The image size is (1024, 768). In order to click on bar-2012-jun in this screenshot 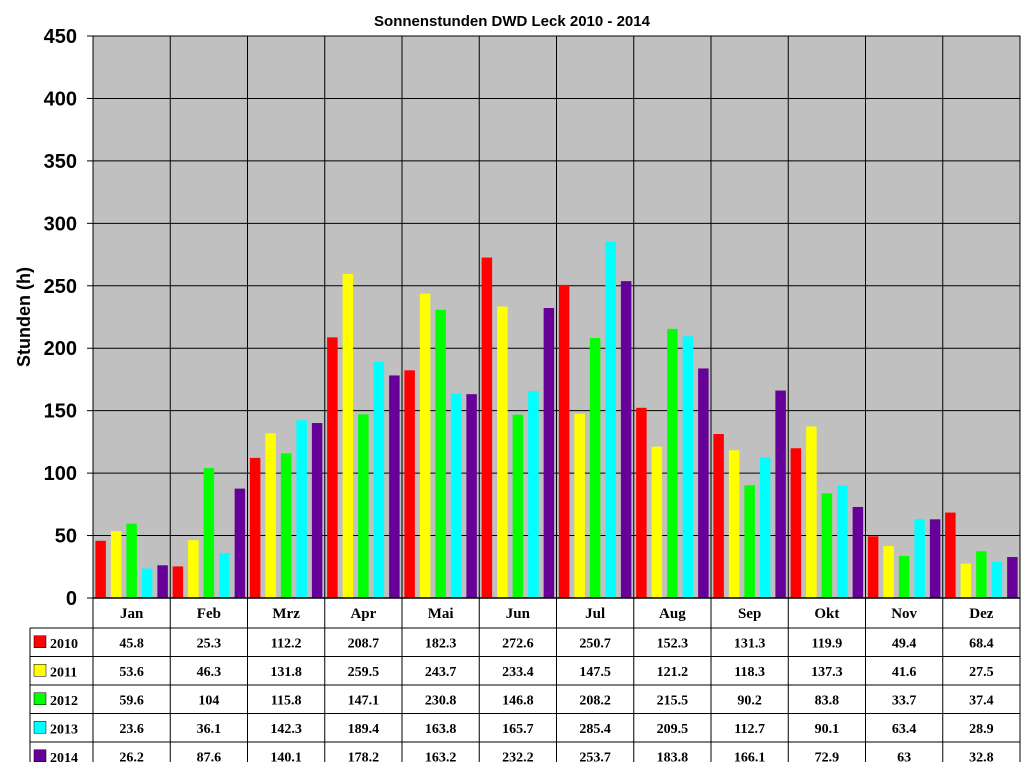, I will do `click(518, 506)`.